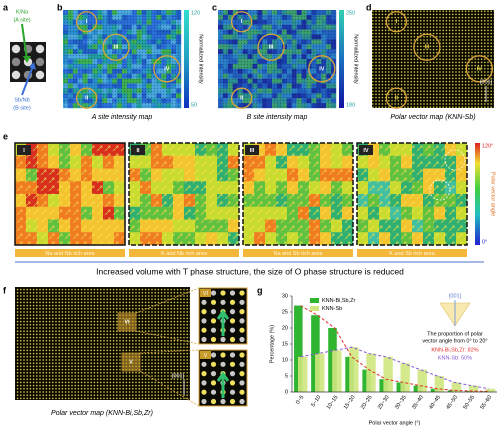  Describe the element at coordinates (21, 20) in the screenshot. I see `site-label: (A site)` at that location.